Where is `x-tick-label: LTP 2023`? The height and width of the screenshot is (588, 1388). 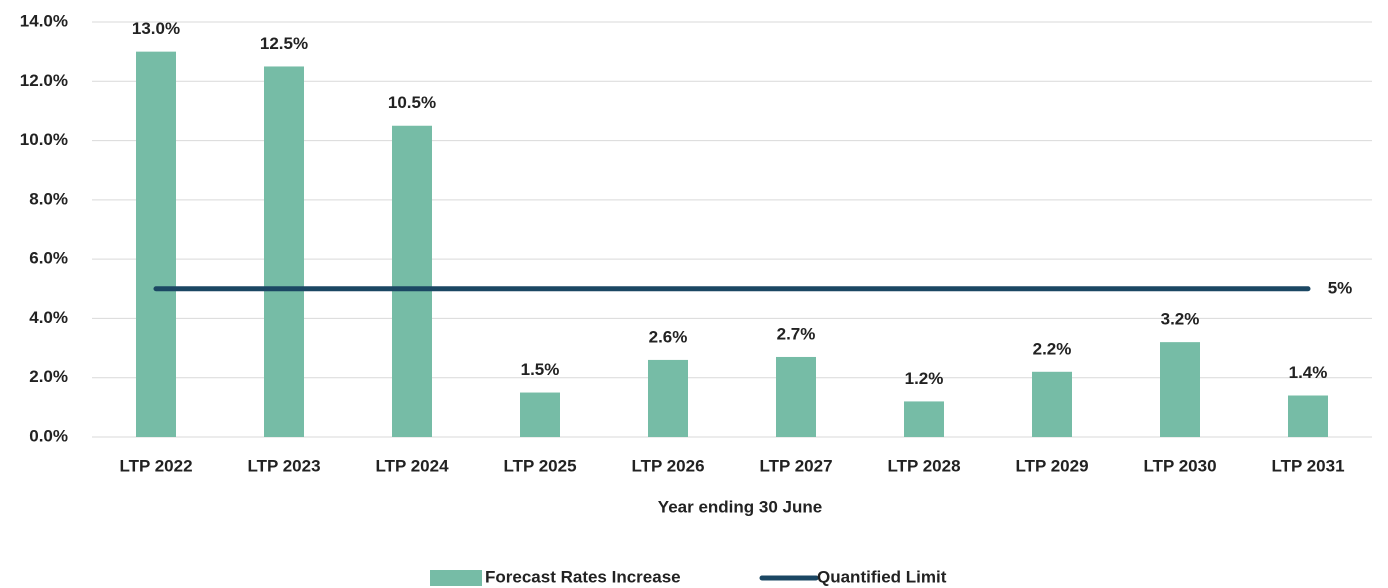 x-tick-label: LTP 2023 is located at coordinates (283, 465).